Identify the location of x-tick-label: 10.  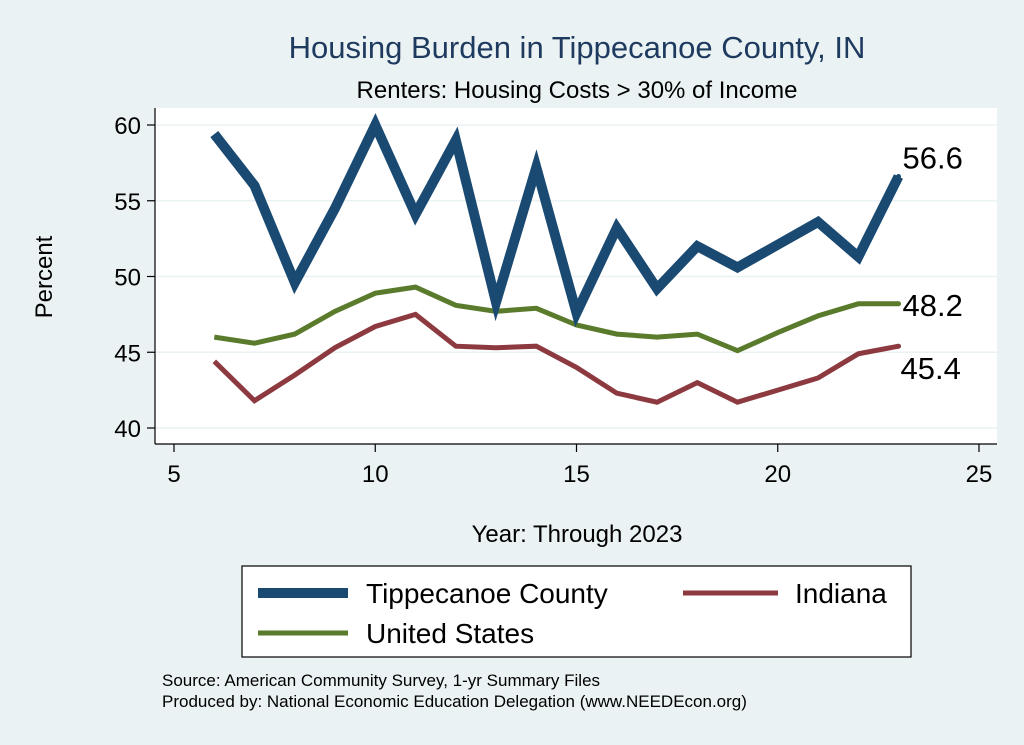
(375, 474).